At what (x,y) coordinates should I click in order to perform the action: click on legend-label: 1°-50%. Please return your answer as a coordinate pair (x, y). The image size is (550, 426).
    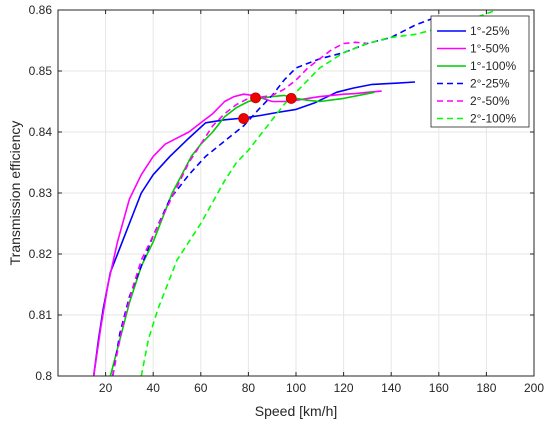
    Looking at the image, I should click on (490, 49).